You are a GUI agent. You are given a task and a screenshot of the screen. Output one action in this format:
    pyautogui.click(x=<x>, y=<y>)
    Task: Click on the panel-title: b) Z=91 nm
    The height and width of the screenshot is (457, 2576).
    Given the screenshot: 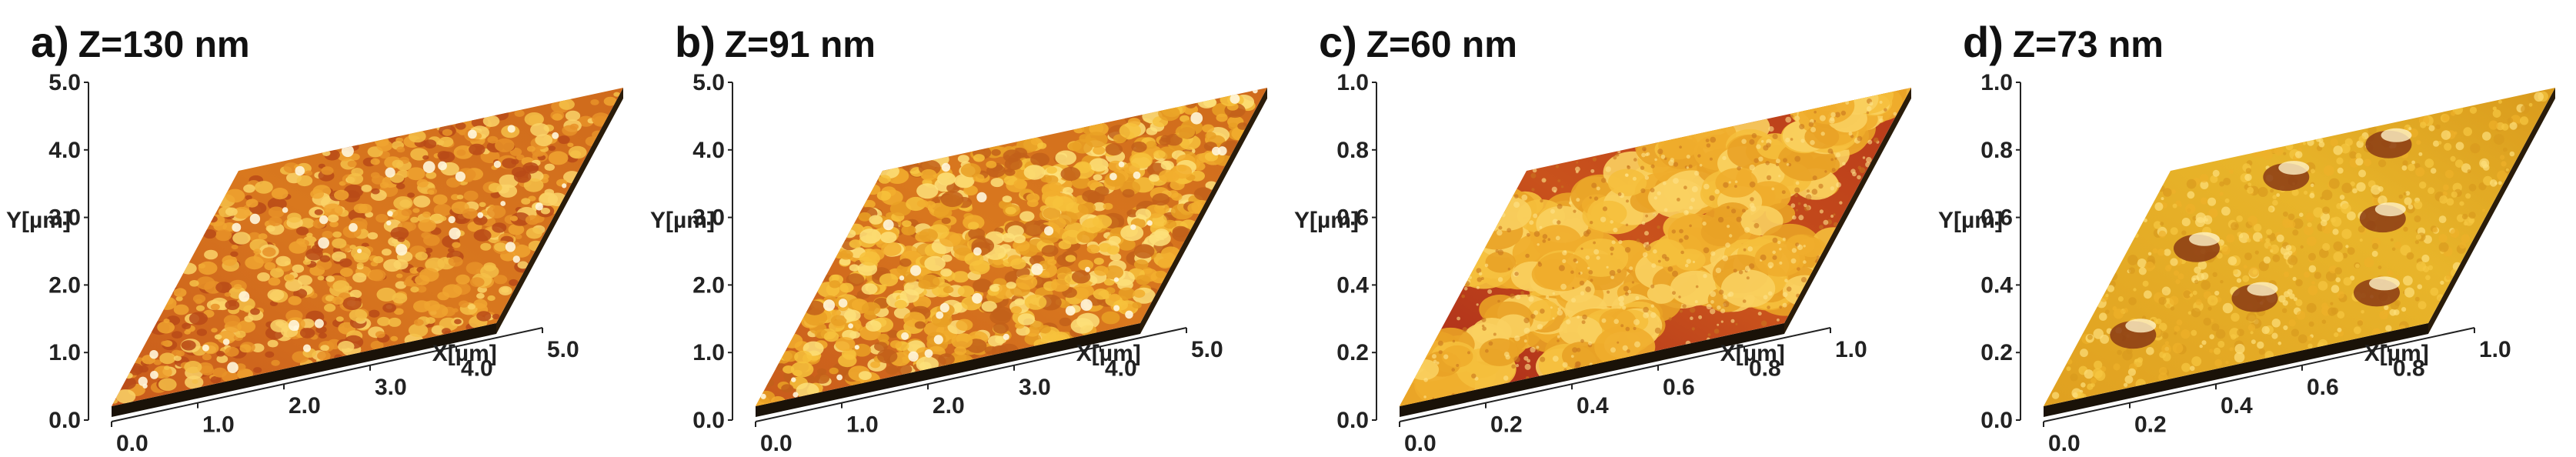 What is the action you would take?
    pyautogui.click(x=776, y=42)
    